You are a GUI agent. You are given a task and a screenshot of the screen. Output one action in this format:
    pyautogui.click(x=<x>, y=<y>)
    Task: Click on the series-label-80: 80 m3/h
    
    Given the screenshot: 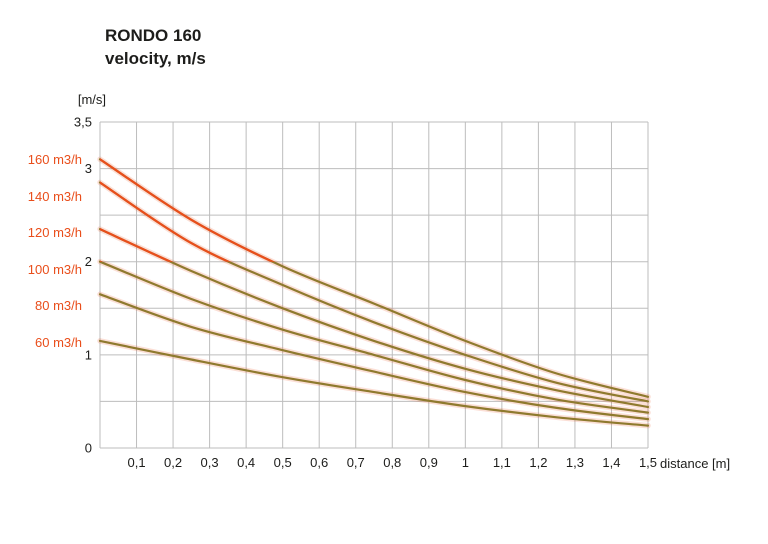 What is the action you would take?
    pyautogui.click(x=58, y=305)
    